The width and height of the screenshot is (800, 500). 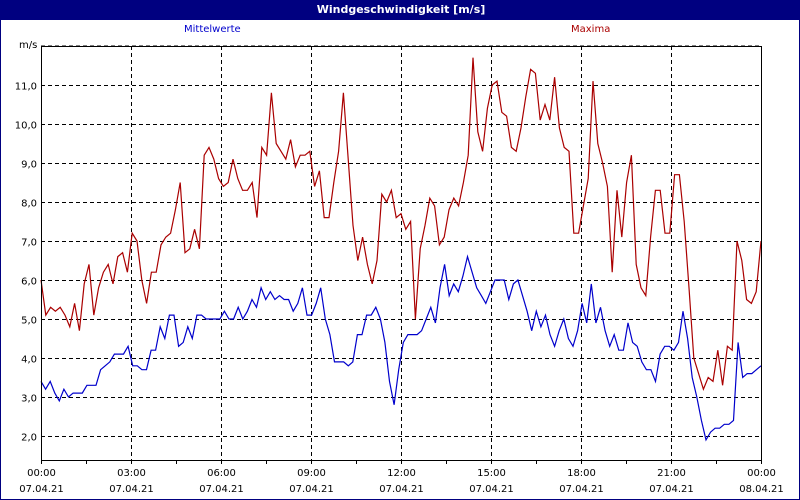 What do you see at coordinates (29, 360) in the screenshot?
I see `y-tick-label: 4,0` at bounding box center [29, 360].